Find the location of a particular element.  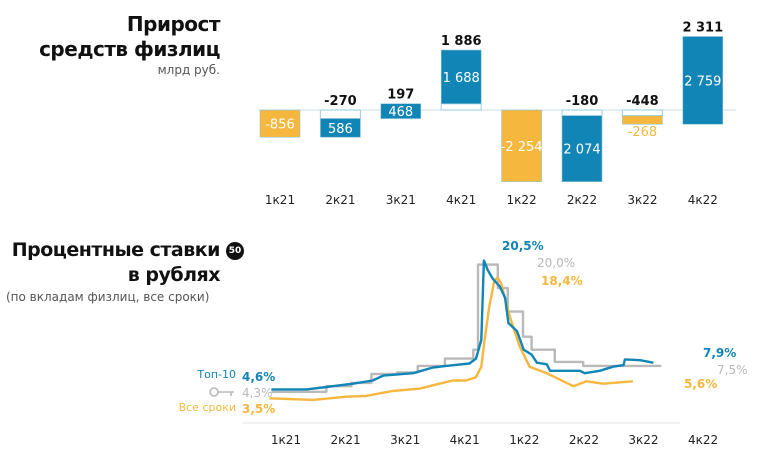

series-line-yellow is located at coordinates (451, 339).